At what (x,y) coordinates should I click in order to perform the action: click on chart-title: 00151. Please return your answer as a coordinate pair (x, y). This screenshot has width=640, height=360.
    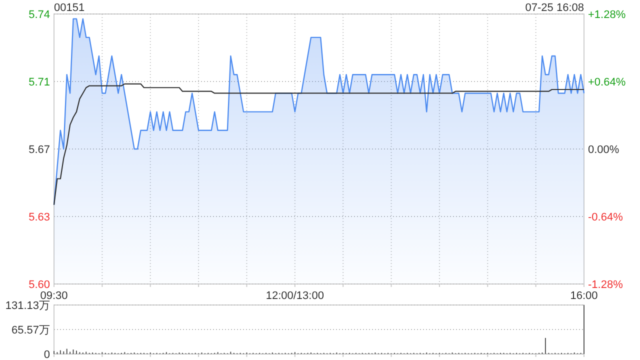
    Looking at the image, I should click on (69, 8).